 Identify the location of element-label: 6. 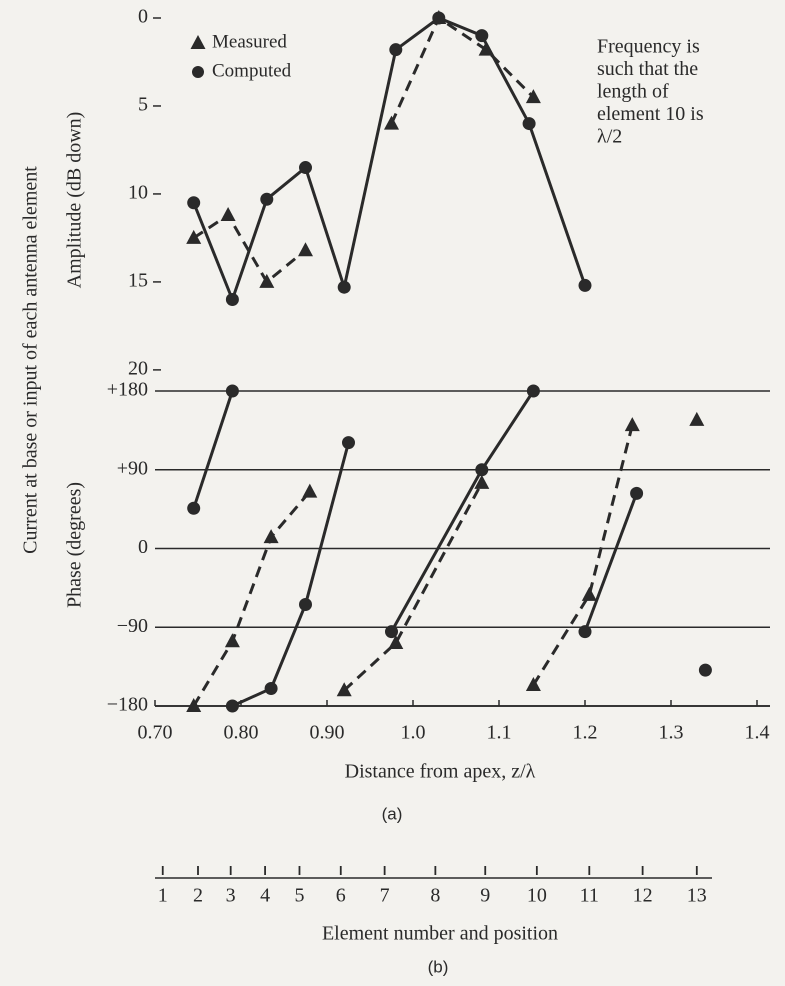
(341, 896).